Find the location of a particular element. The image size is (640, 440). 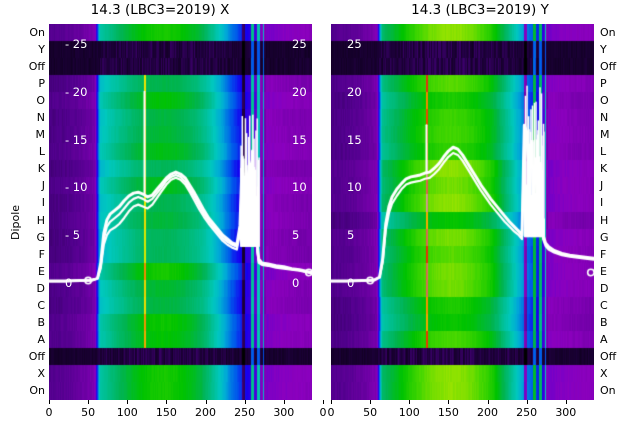

xtick-label-overflow: 0 is located at coordinates (323, 412).